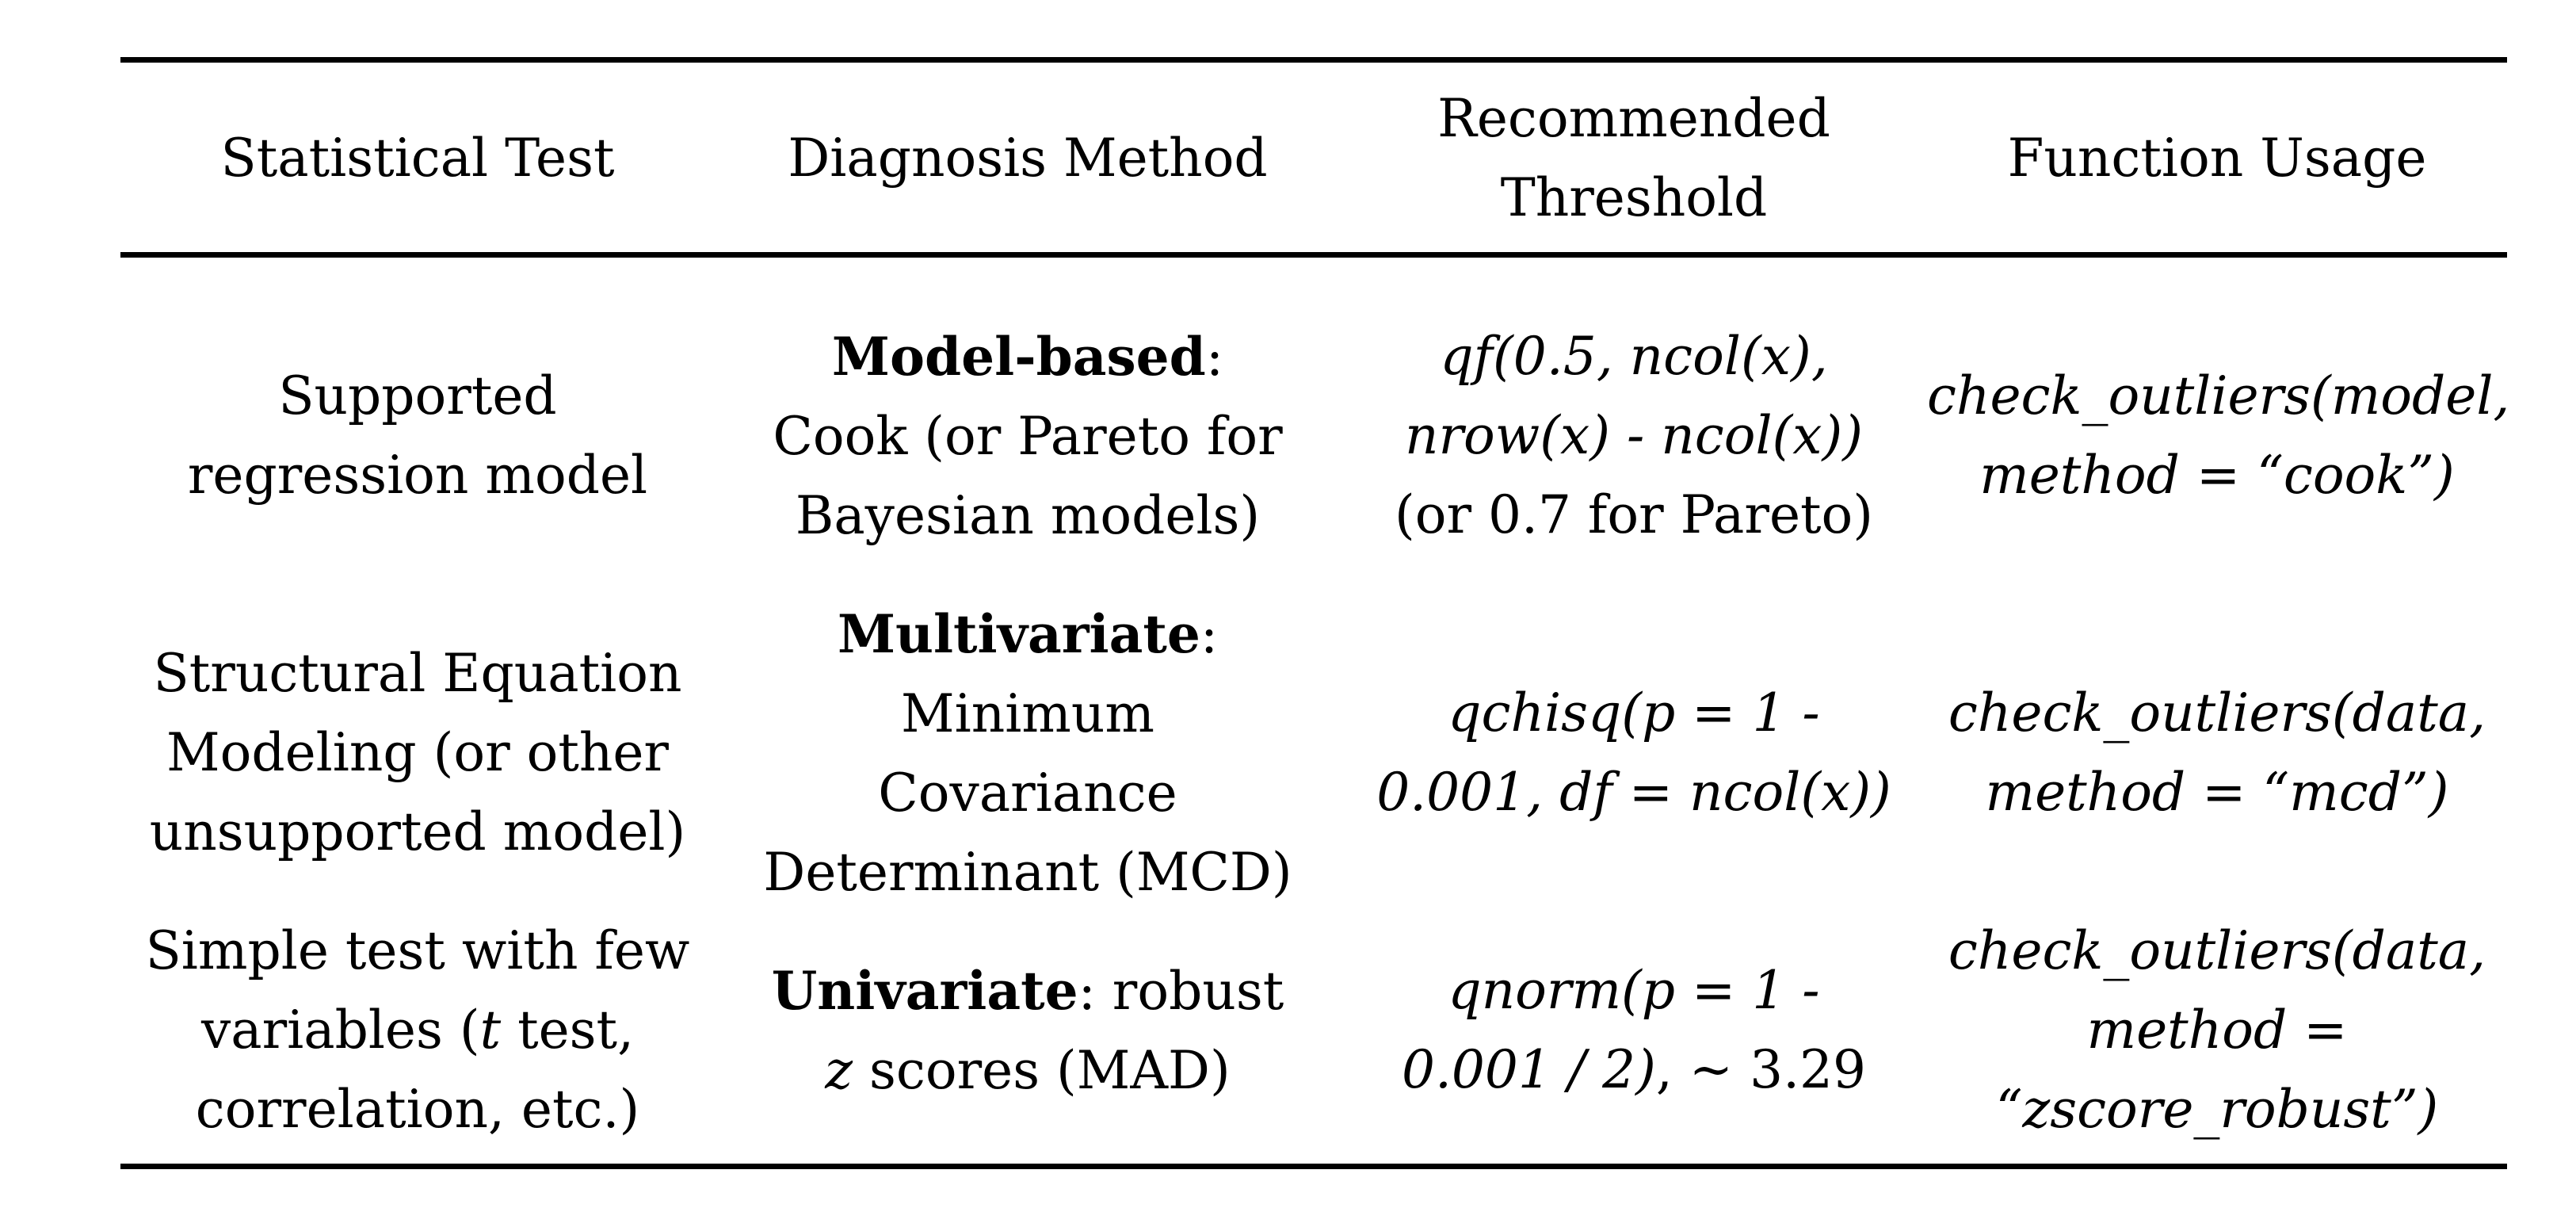 This screenshot has width=2576, height=1208. I want to click on header-function-usage-label: Function Usage, so click(2217, 158).